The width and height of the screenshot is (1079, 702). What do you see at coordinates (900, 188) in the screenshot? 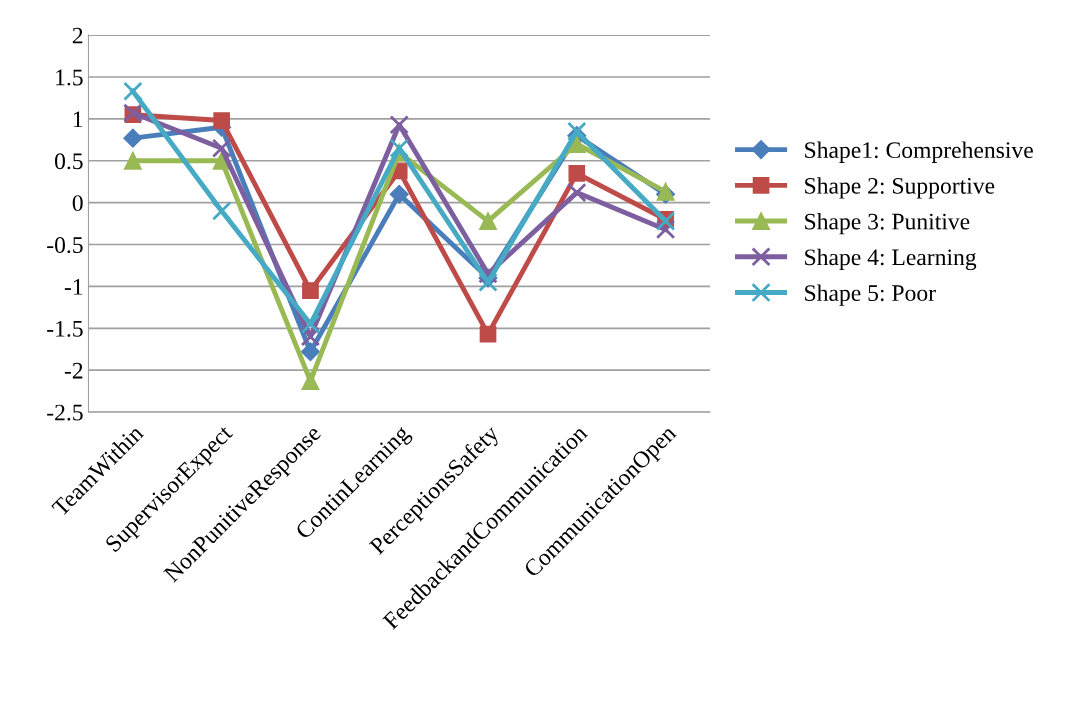
I see `legend-label: Shape 2: Supportive` at bounding box center [900, 188].